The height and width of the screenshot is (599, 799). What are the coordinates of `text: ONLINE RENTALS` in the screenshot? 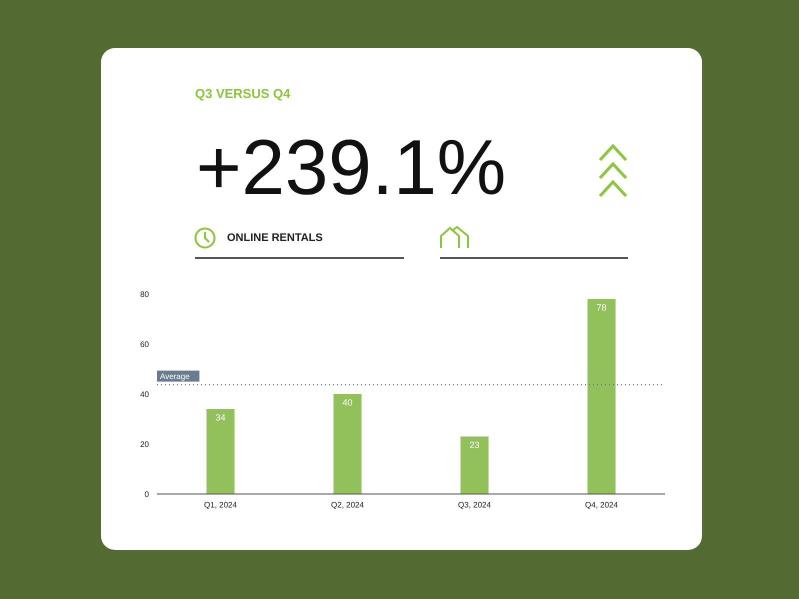 It's located at (275, 238).